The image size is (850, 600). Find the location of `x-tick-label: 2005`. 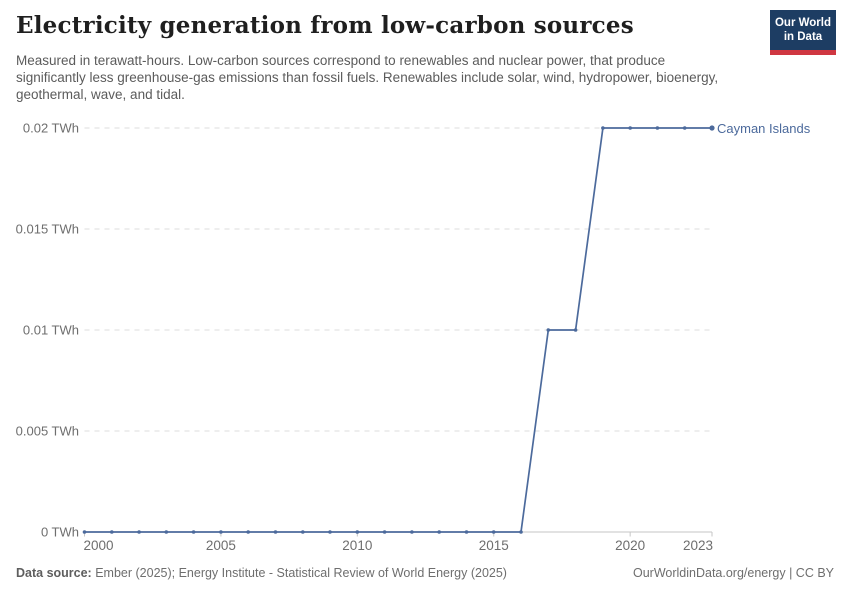

x-tick-label: 2005 is located at coordinates (221, 545).